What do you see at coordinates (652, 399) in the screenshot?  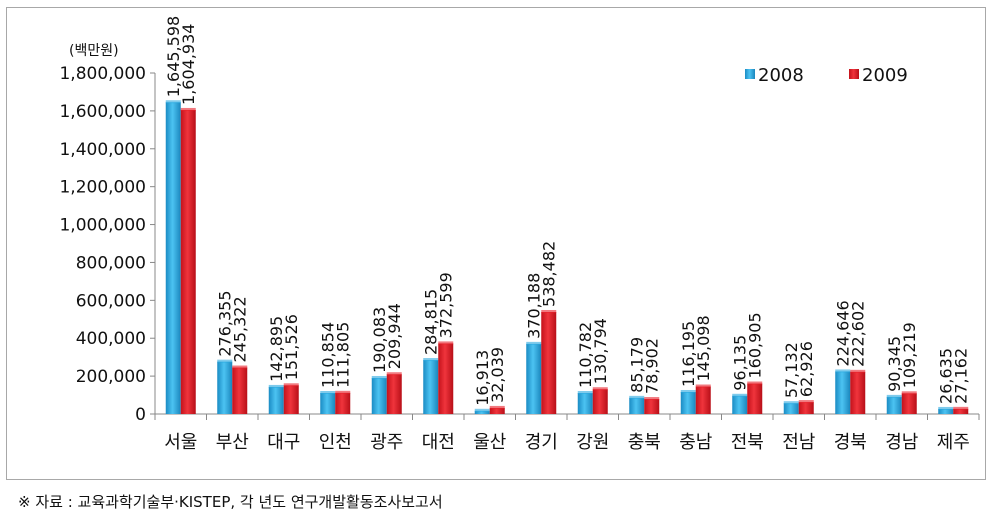 I see `bar-top-2009-충북` at bounding box center [652, 399].